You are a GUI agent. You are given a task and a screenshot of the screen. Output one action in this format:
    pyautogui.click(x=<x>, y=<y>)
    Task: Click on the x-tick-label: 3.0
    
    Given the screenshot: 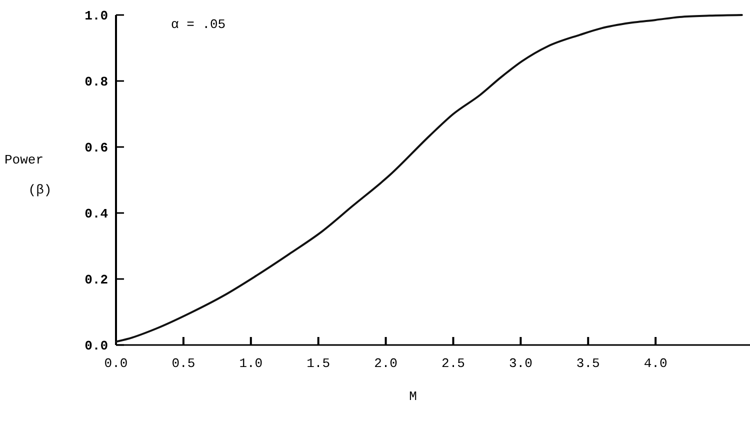 What is the action you would take?
    pyautogui.click(x=520, y=363)
    